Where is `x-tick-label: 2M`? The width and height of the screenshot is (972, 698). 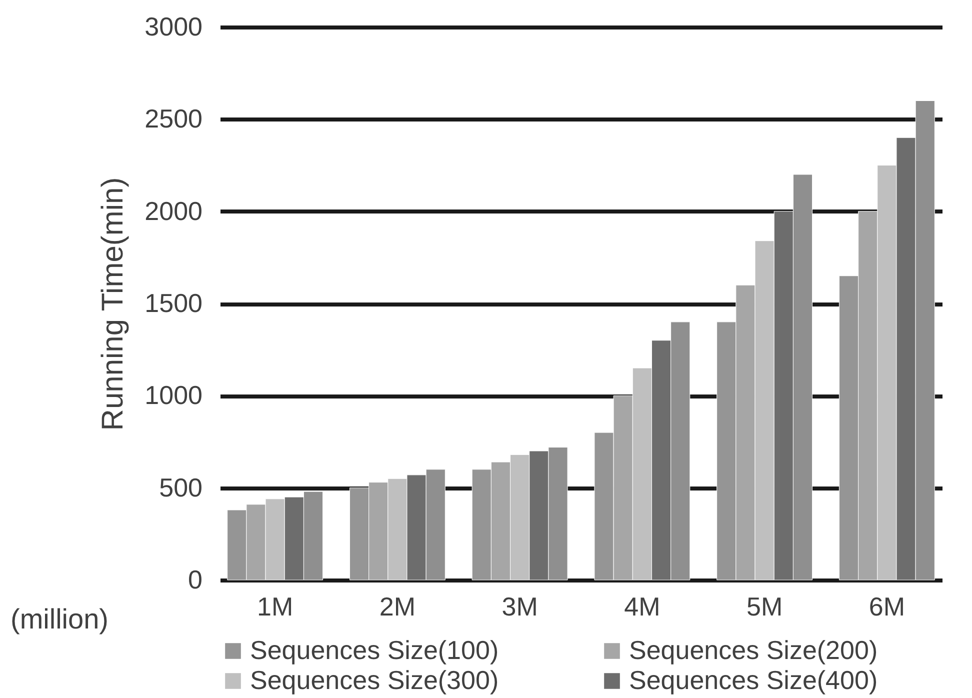
x-tick-label: 2M is located at coordinates (397, 607).